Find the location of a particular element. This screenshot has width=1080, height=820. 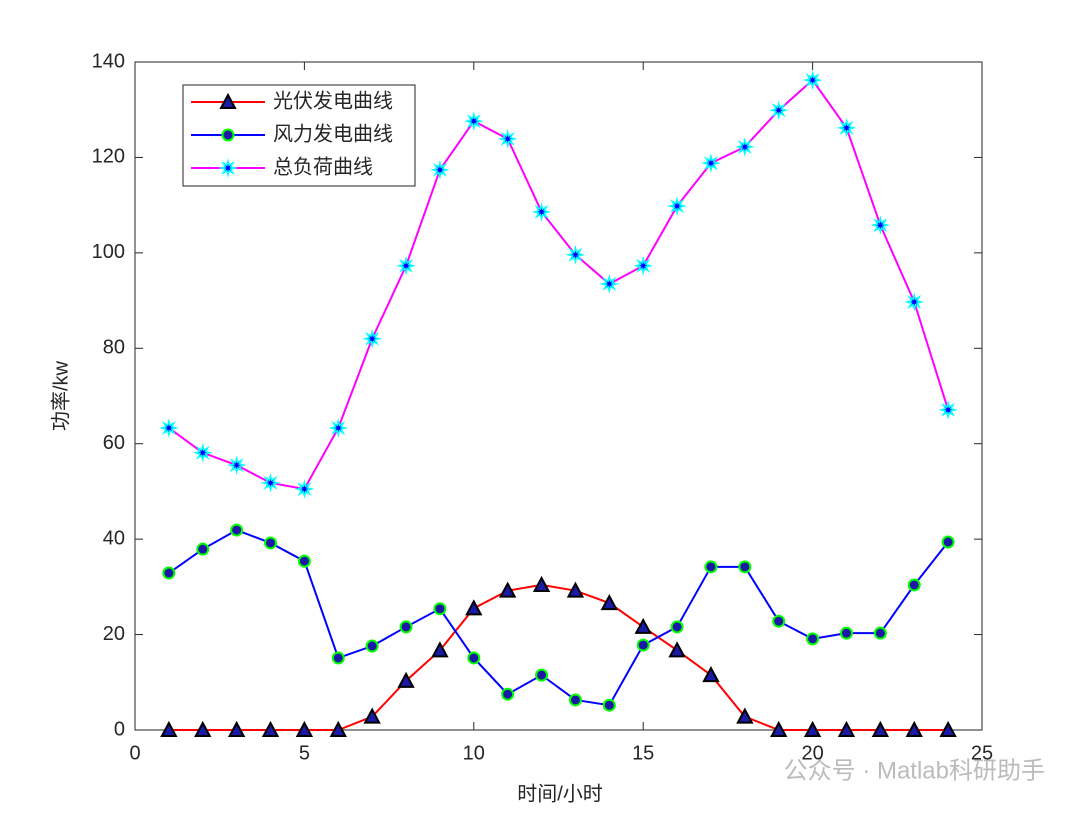

x-tick-label: 25 is located at coordinates (982, 753).